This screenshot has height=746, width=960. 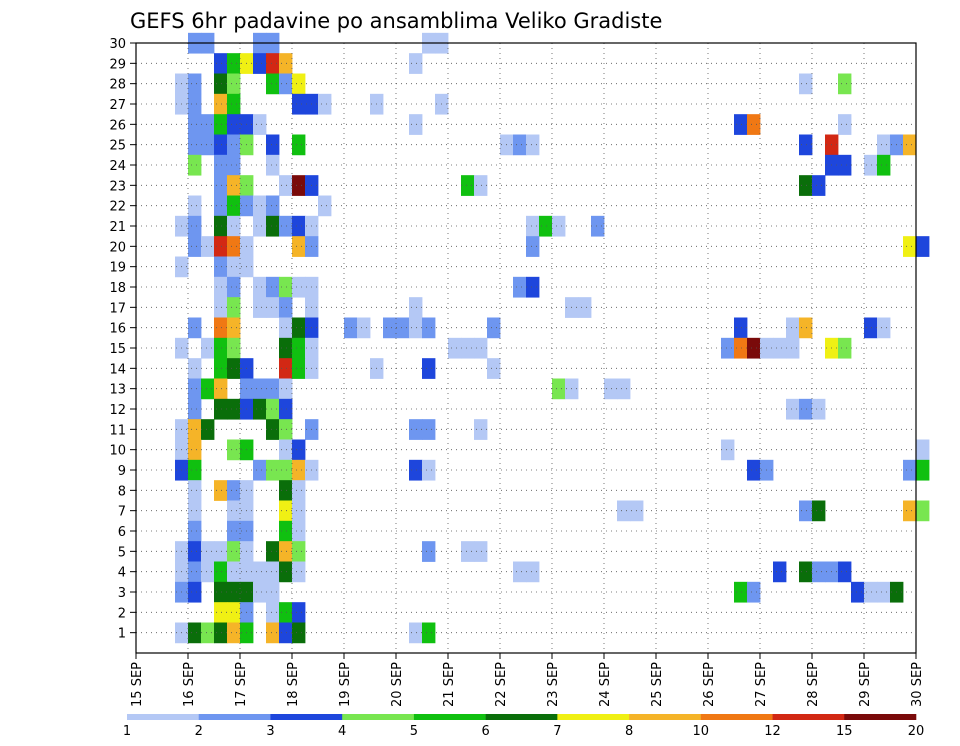 I want to click on y-tick-label: 22, so click(x=117, y=207).